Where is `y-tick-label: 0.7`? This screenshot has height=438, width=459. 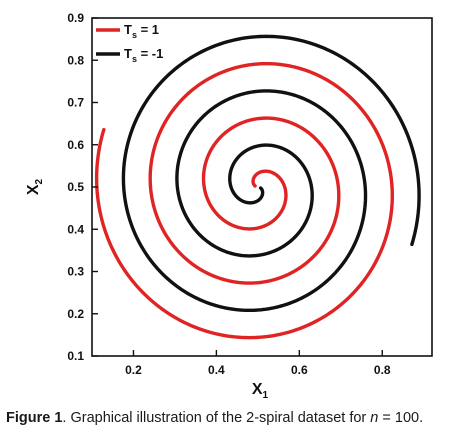 y-tick-label: 0.7 is located at coordinates (75, 103).